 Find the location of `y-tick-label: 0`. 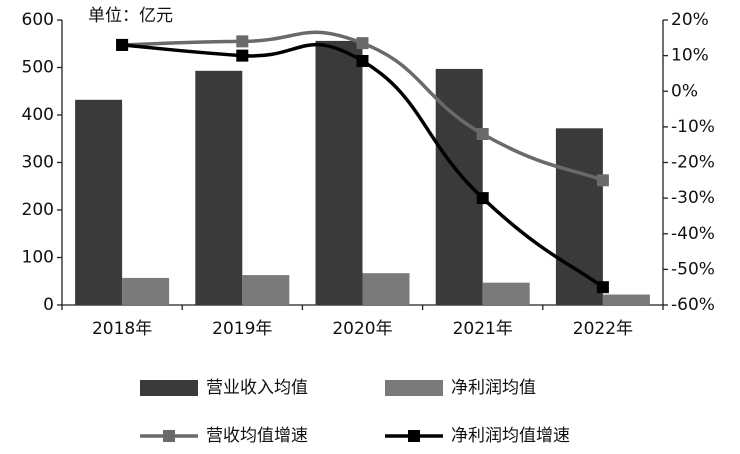

y-tick-label: 0 is located at coordinates (48, 305).